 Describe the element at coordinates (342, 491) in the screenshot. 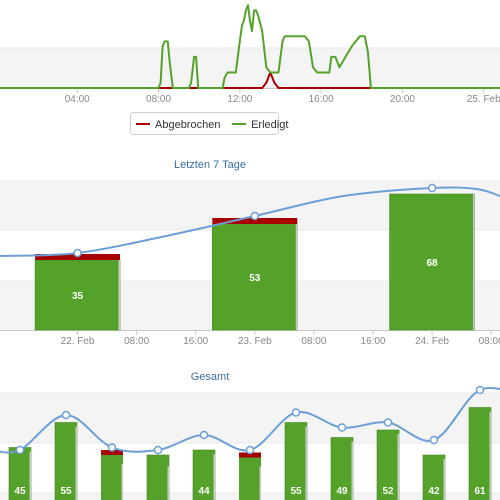

I see `bar-data-label: 49` at that location.